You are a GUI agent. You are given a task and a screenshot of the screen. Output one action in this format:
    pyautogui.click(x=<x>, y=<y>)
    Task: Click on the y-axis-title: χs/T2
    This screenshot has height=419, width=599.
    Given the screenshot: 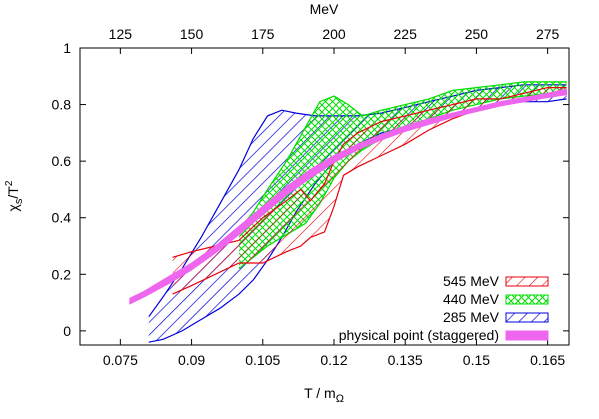 What is the action you would take?
    pyautogui.click(x=14, y=195)
    